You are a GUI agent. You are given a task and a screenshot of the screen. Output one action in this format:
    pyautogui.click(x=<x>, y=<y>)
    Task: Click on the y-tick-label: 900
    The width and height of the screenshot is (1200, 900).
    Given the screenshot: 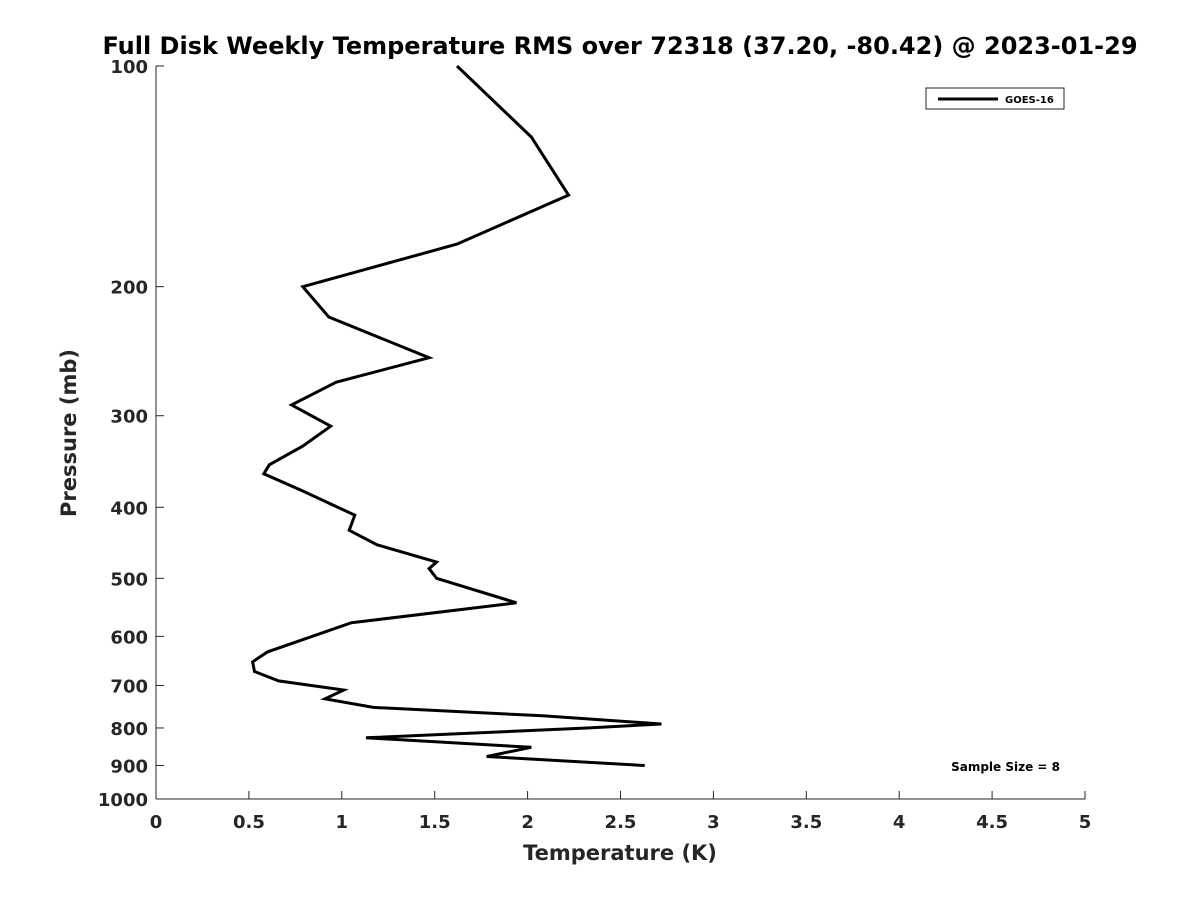 What is the action you would take?
    pyautogui.click(x=129, y=766)
    